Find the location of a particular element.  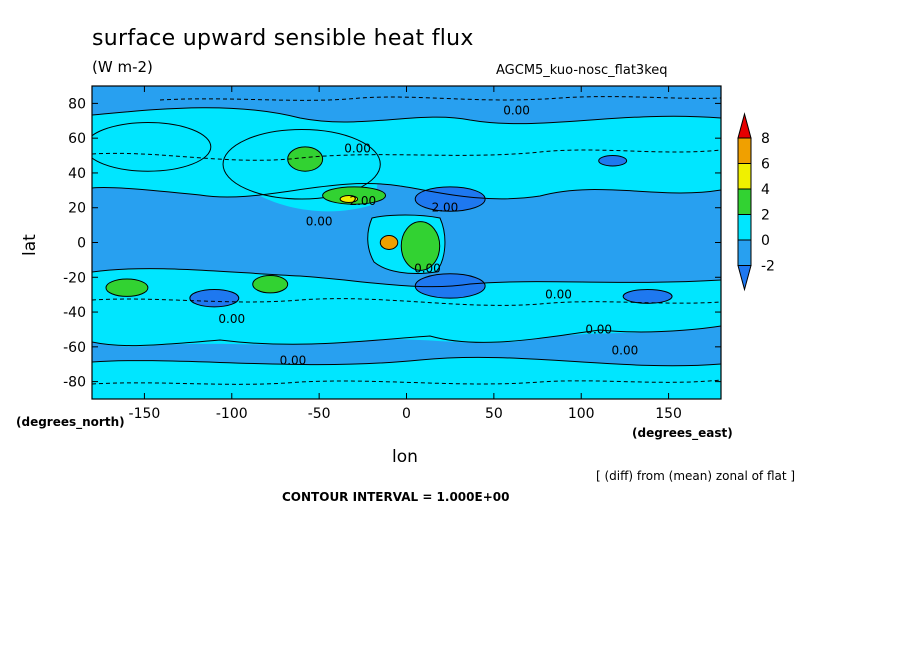

y-units-label: (degrees_north) is located at coordinates (70, 422).